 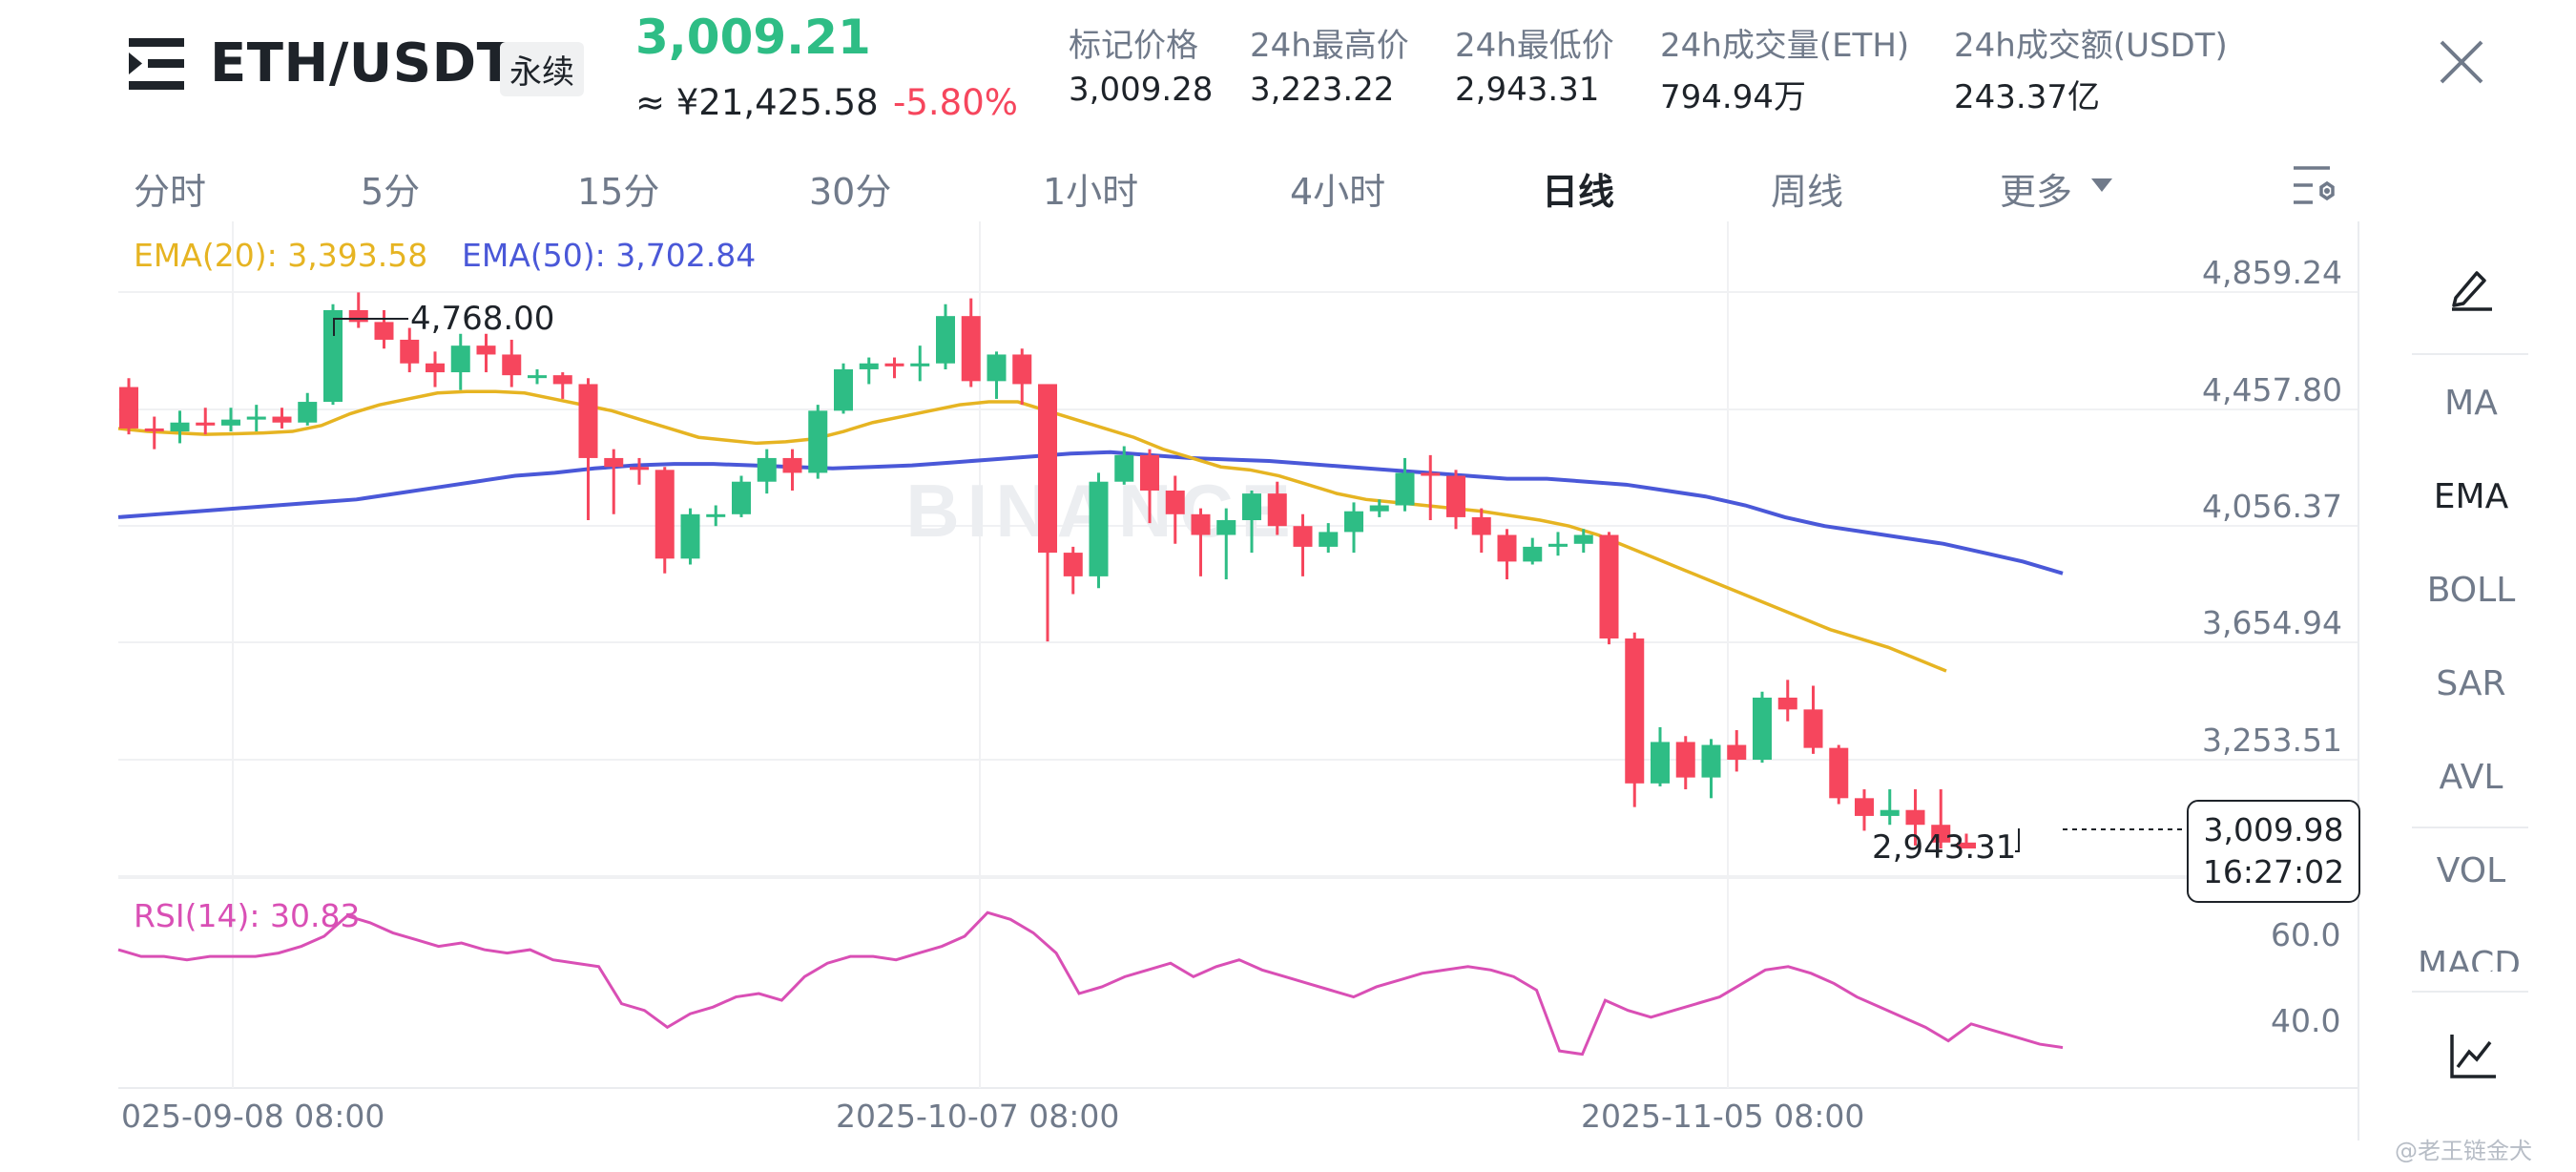 I want to click on tab-timeframe-15m: 15分, so click(x=618, y=192).